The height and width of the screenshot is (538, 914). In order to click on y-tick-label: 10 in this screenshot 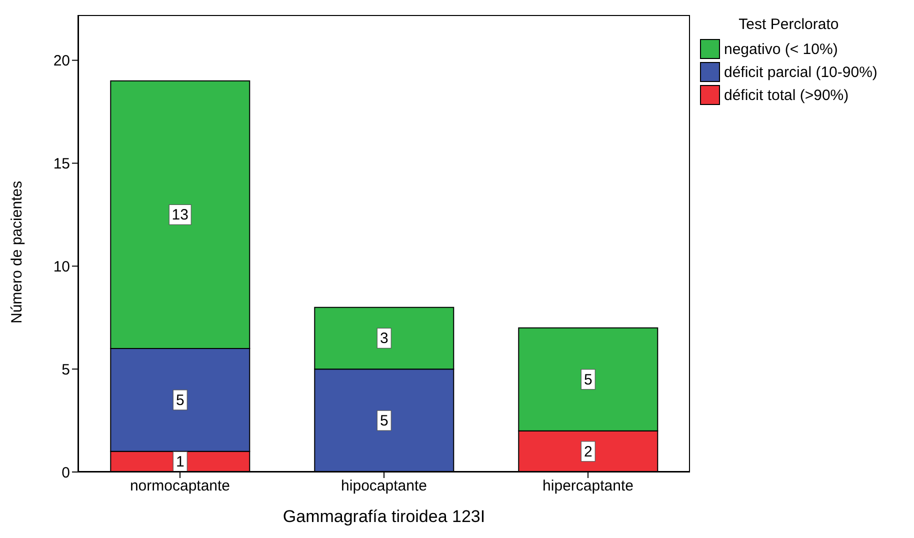, I will do `click(61, 267)`.